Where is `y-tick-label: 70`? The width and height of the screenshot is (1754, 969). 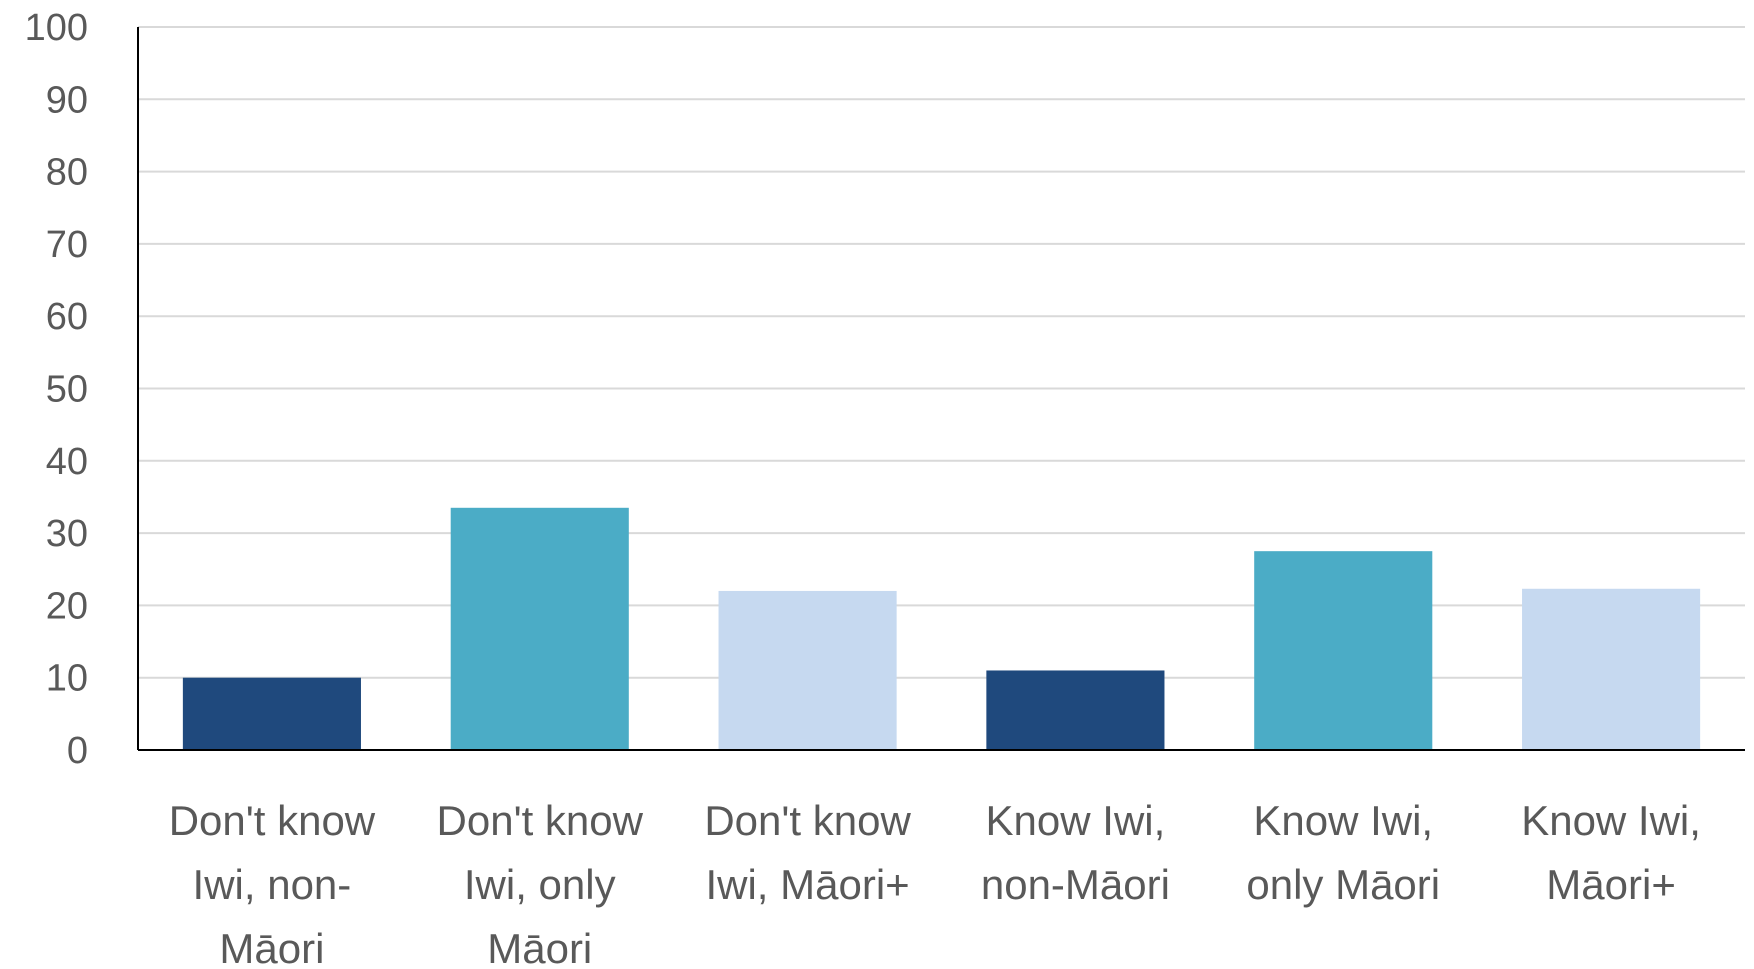 y-tick-label: 70 is located at coordinates (67, 245).